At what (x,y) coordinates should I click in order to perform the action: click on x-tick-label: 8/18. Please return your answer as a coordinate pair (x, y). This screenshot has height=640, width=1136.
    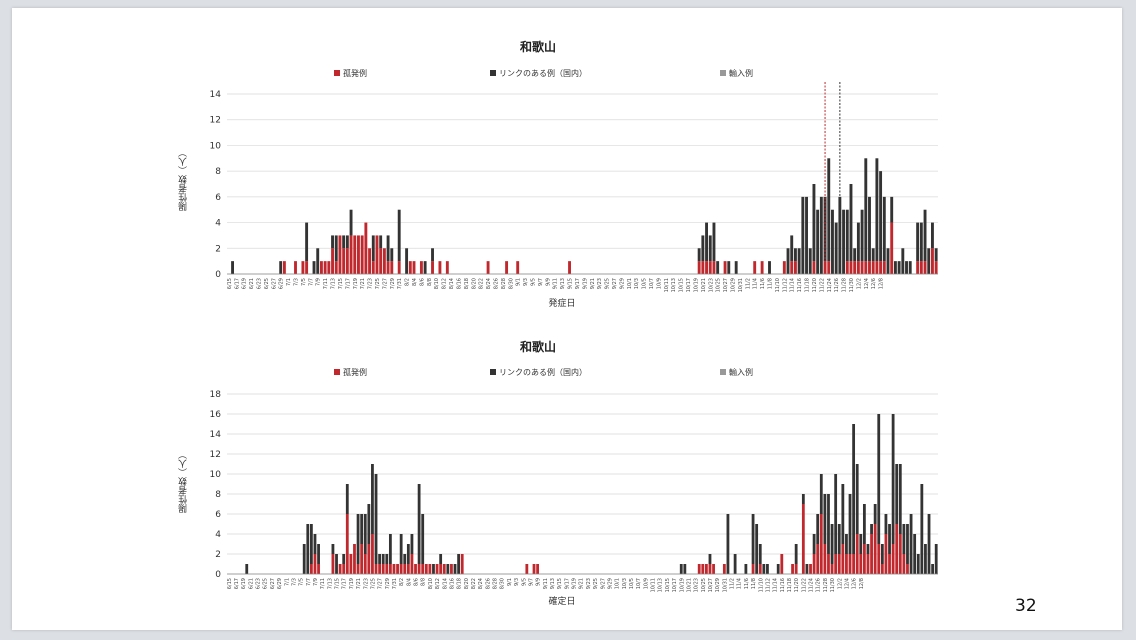
    Looking at the image, I should click on (460, 583).